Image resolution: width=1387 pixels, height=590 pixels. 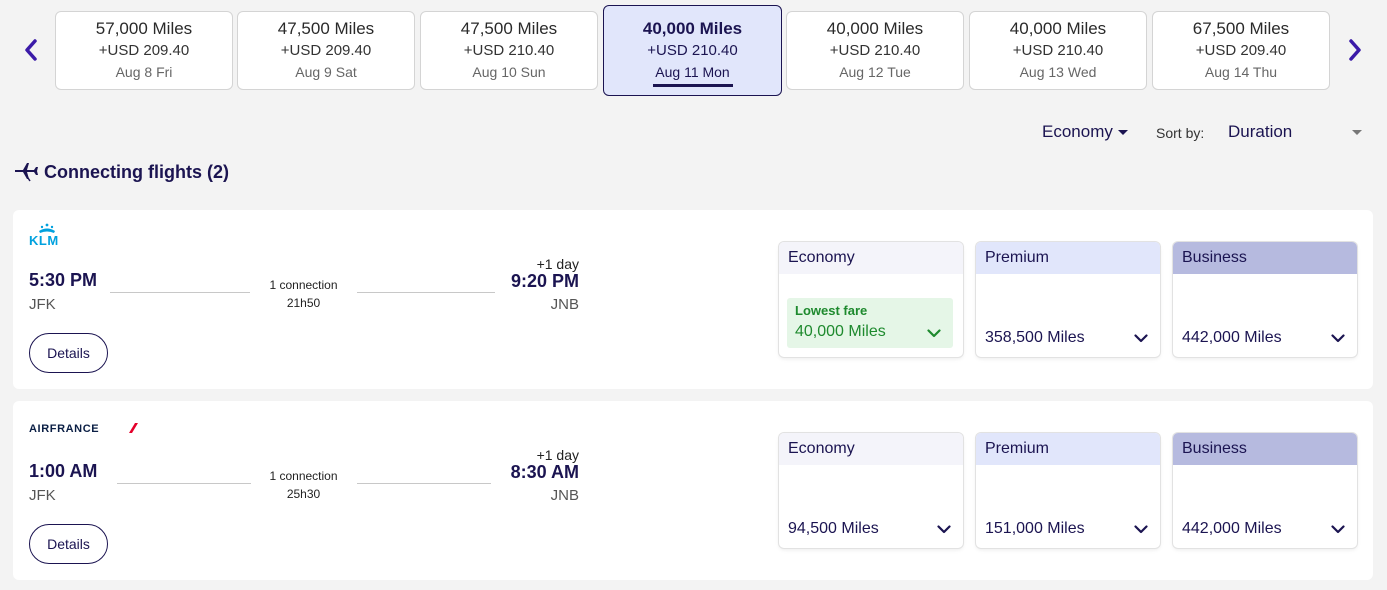 I want to click on arrival-time: 9:20 PM, so click(x=544, y=281).